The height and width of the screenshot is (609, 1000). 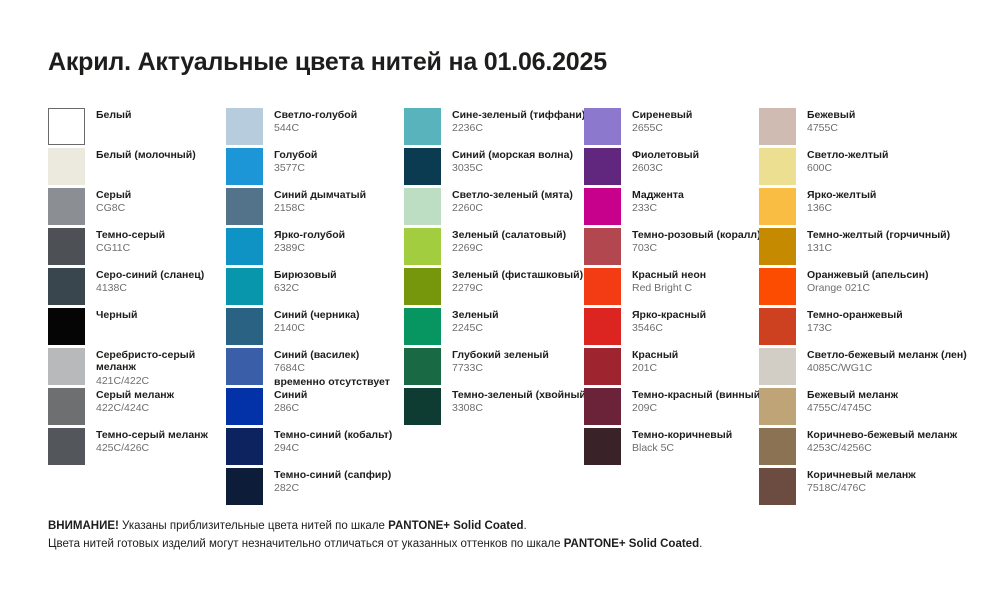 I want to click on swatch-row: Сиреневый 2655C, so click(x=671, y=128).